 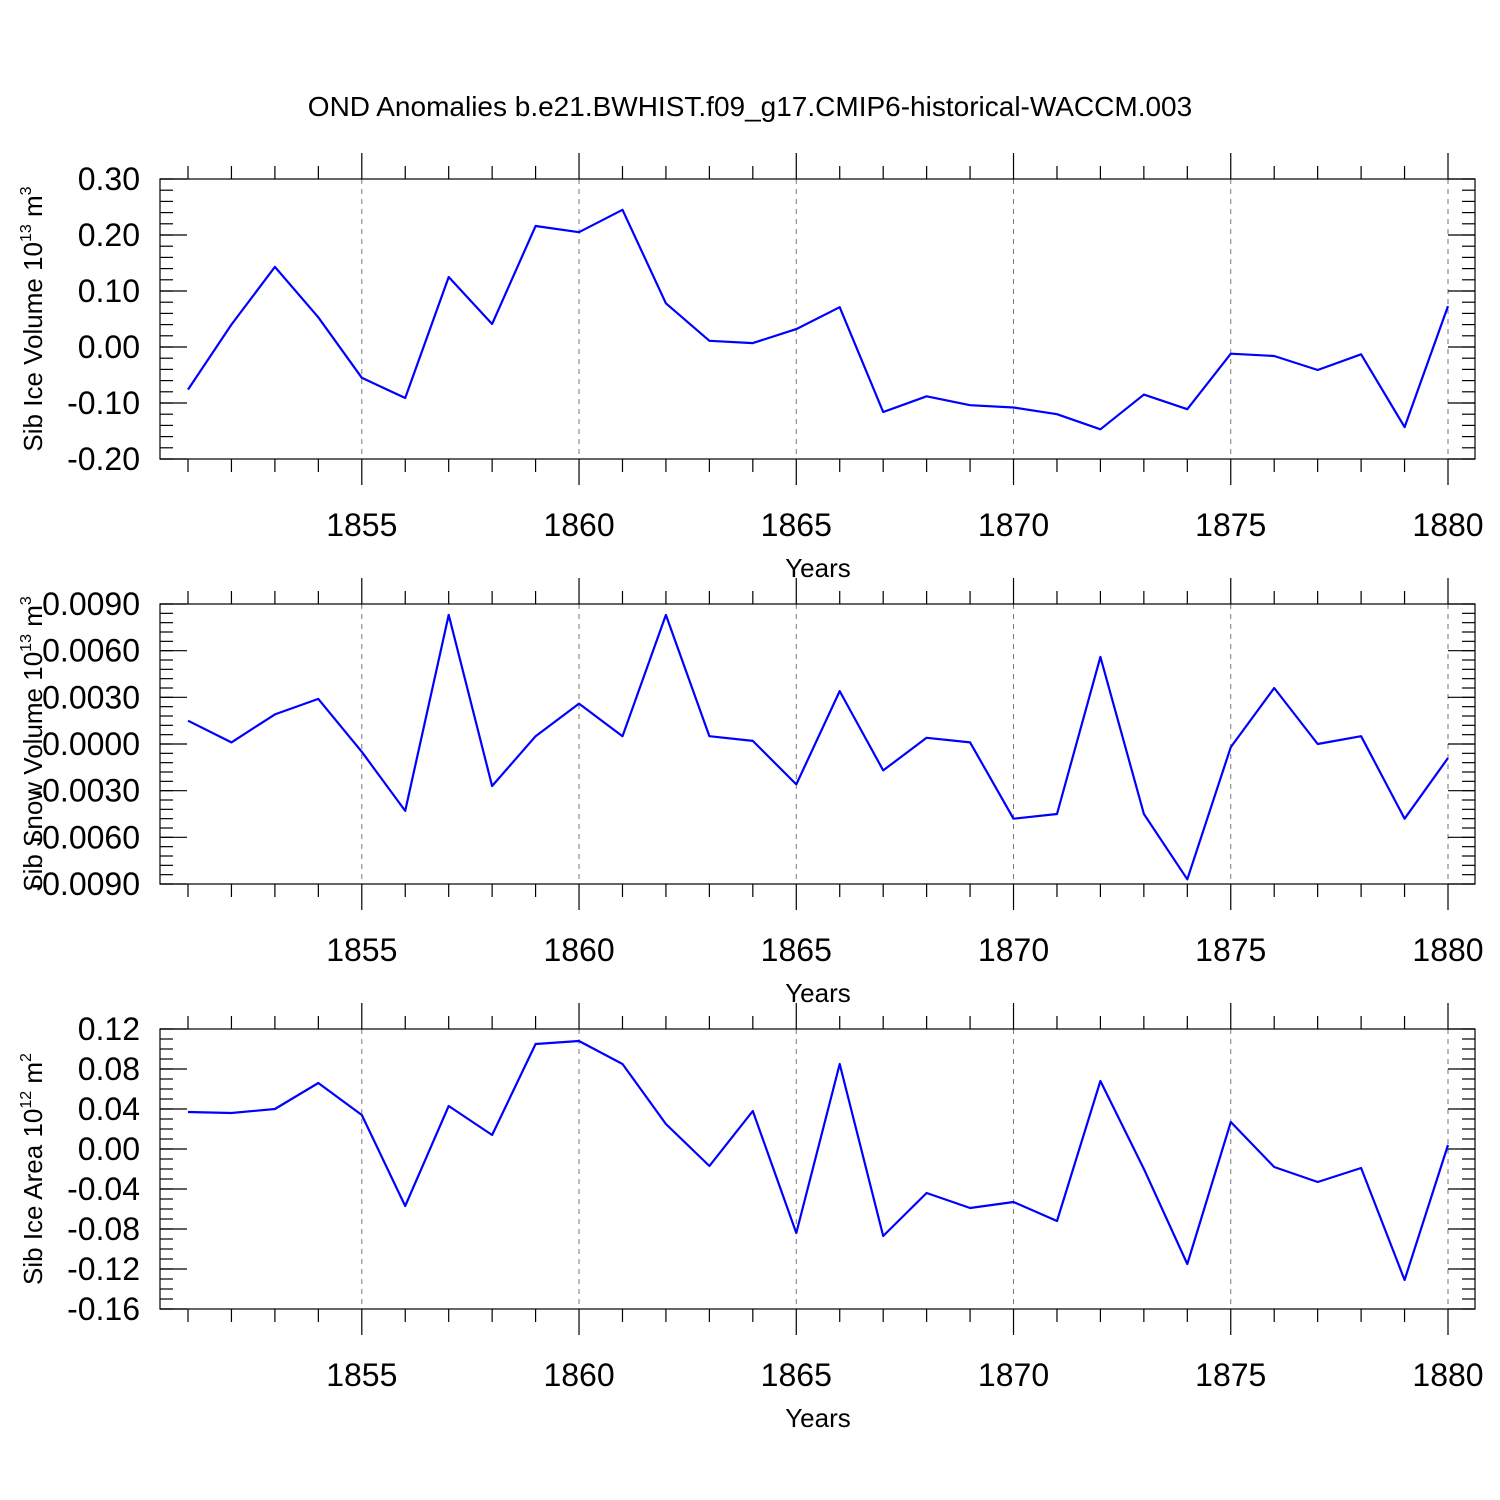 What do you see at coordinates (26, 1100) in the screenshot?
I see `y-axis-label-exponent: 12` at bounding box center [26, 1100].